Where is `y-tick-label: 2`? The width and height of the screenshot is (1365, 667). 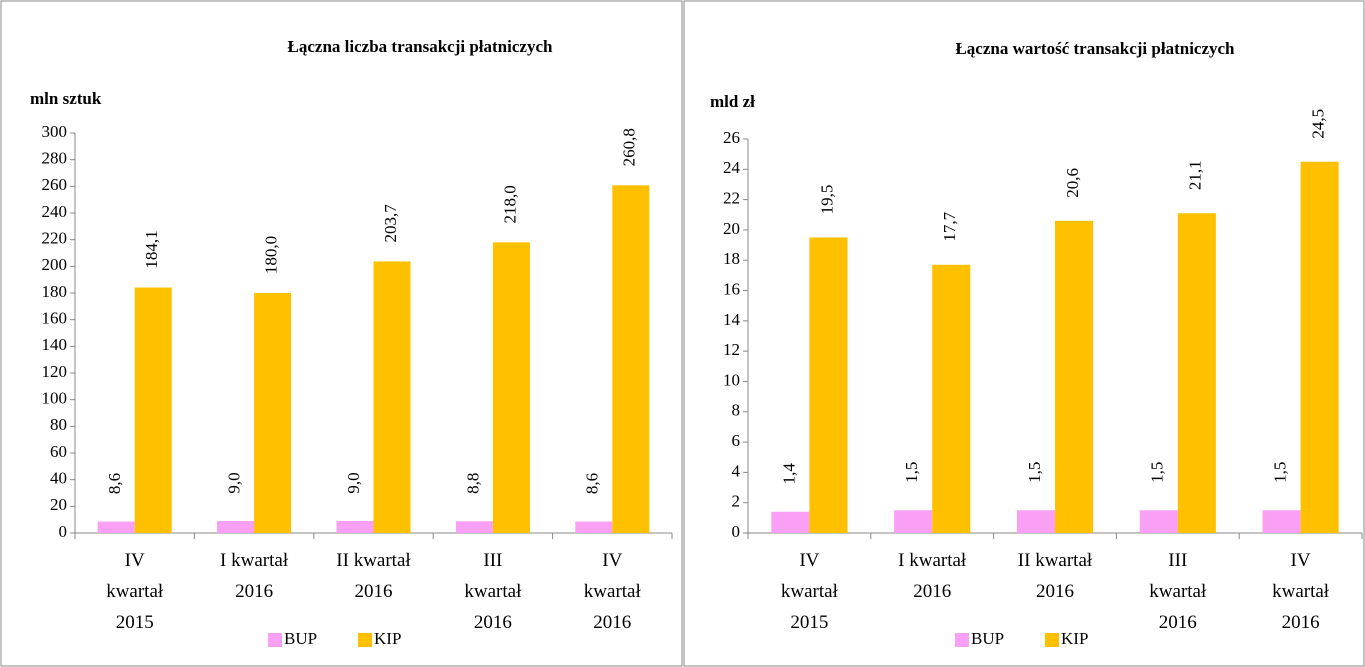 y-tick-label: 2 is located at coordinates (736, 501).